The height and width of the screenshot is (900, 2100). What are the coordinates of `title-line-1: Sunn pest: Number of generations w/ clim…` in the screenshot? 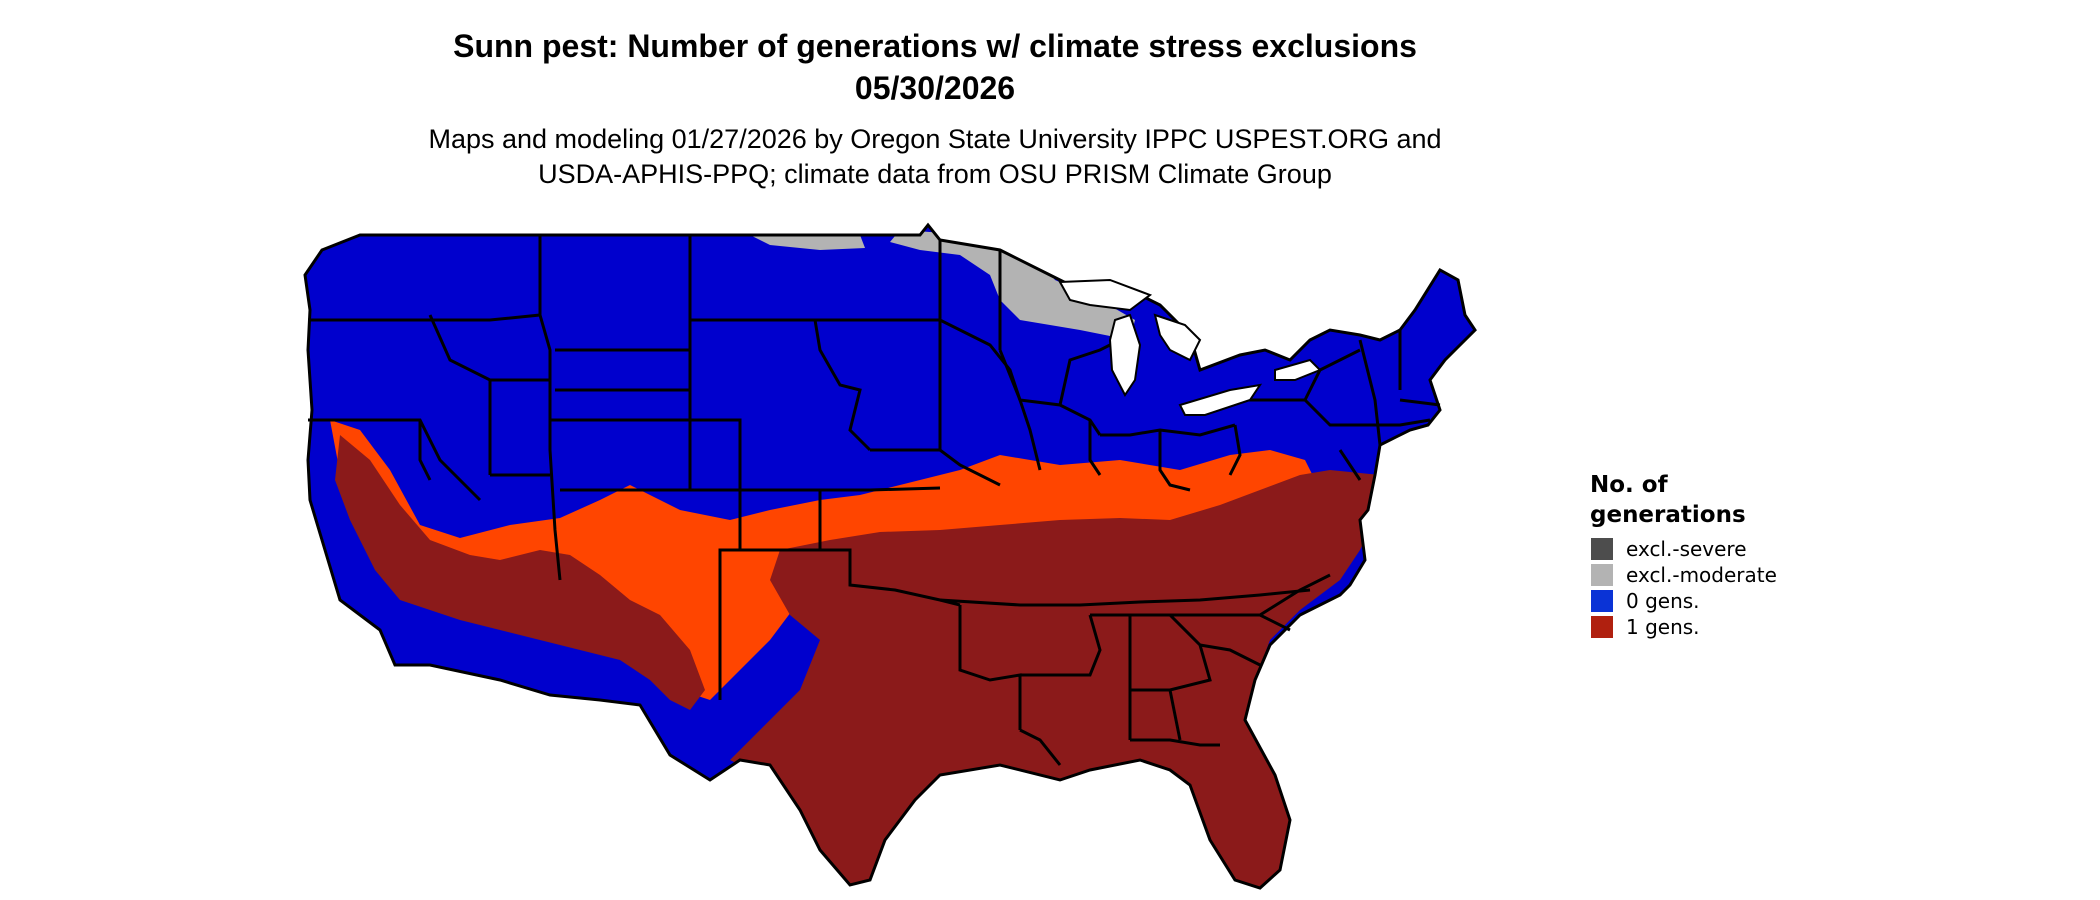 It's located at (935, 46).